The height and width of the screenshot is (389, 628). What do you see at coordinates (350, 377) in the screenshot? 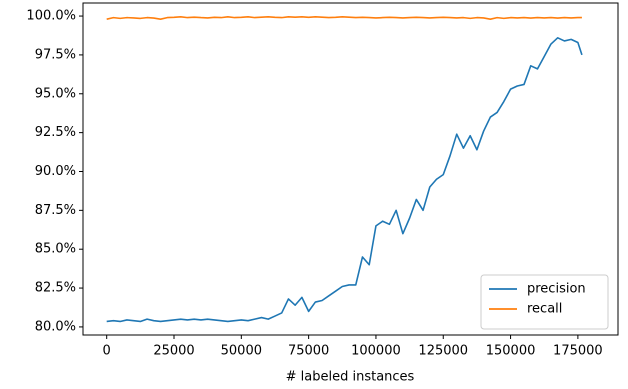
I see `x-axis-label: # labeled instances` at bounding box center [350, 377].